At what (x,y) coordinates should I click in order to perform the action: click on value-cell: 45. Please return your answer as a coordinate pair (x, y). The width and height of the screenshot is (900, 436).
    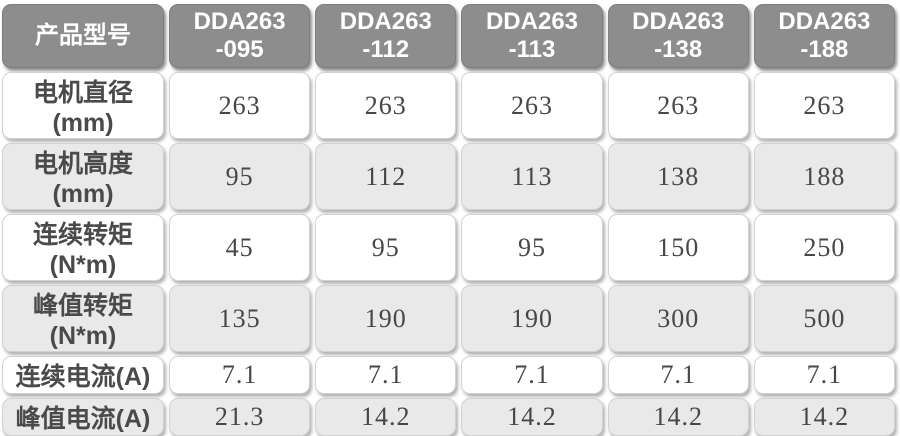
    Looking at the image, I should click on (240, 247).